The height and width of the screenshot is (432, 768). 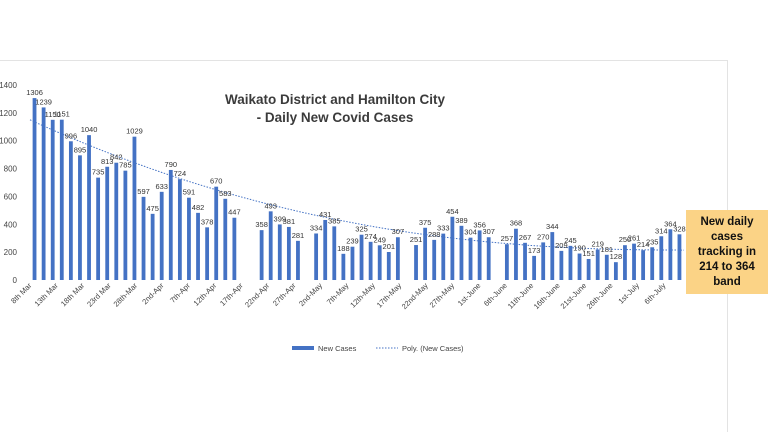 I want to click on data-label: 1239, so click(x=43, y=101).